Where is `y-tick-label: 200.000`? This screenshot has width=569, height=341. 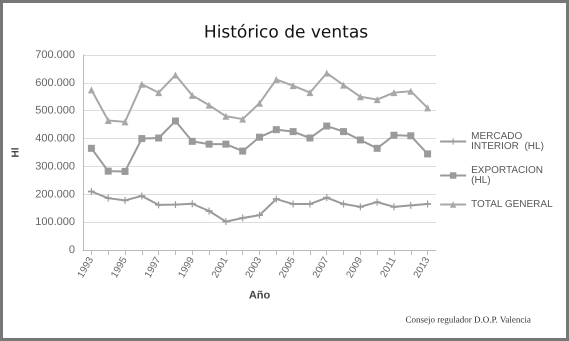 y-tick-label: 200.000 is located at coordinates (55, 194).